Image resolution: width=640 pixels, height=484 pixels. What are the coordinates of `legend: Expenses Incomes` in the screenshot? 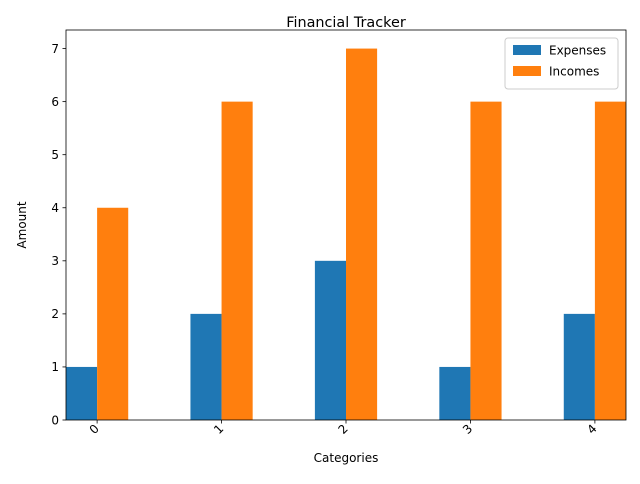 It's located at (561, 63).